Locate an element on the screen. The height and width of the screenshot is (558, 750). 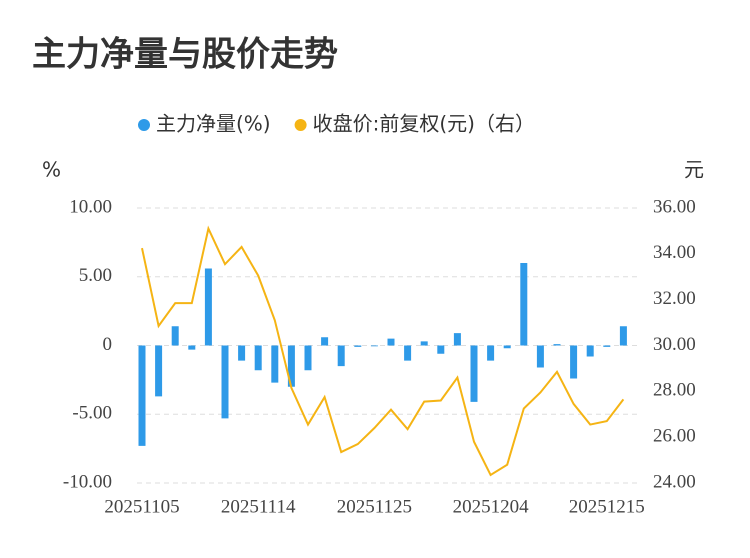
x-tick-label: 20251204 is located at coordinates (491, 506).